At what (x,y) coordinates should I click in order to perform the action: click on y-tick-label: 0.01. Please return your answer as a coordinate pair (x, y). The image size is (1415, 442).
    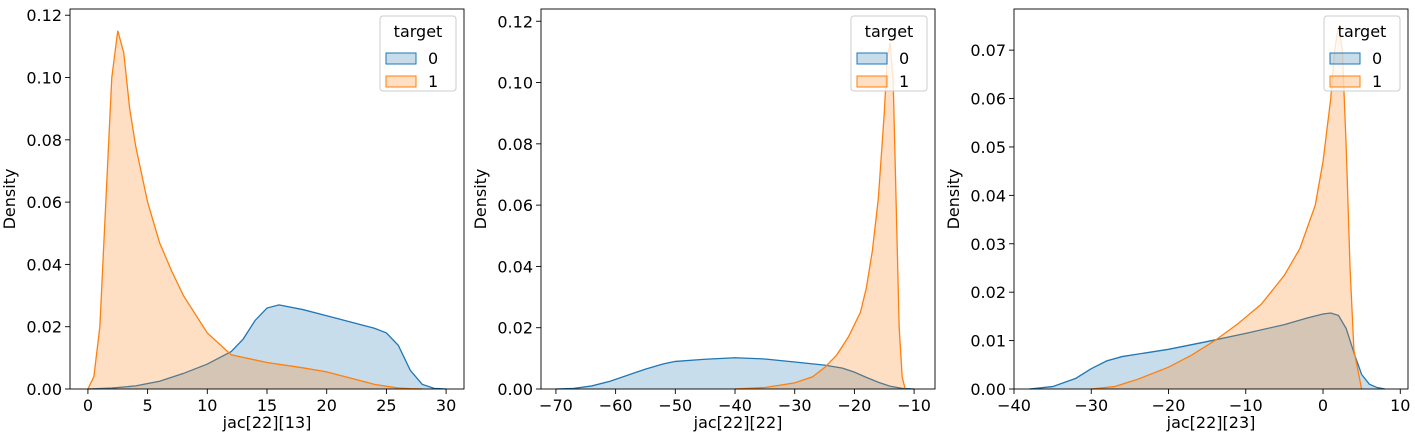
    Looking at the image, I should click on (988, 341).